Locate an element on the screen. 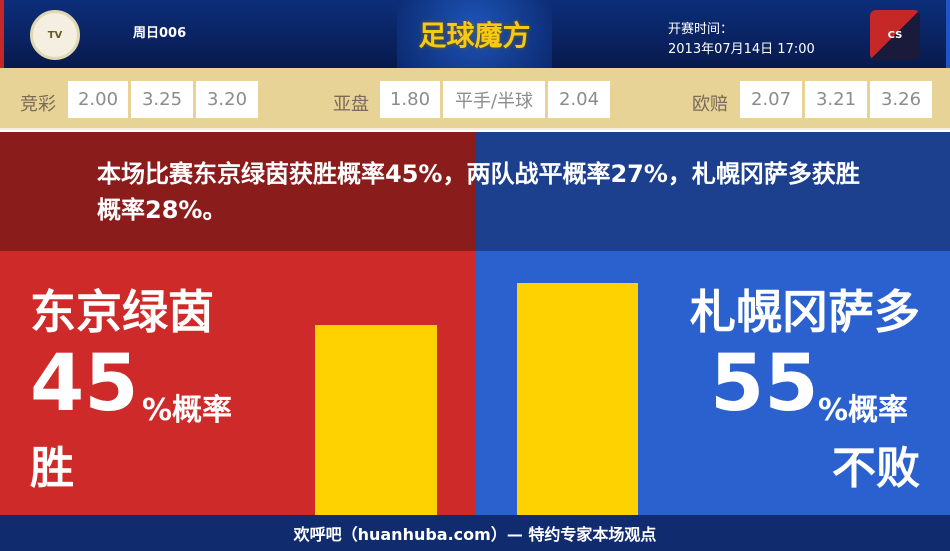  yapan-odd: 1.80 is located at coordinates (410, 99).